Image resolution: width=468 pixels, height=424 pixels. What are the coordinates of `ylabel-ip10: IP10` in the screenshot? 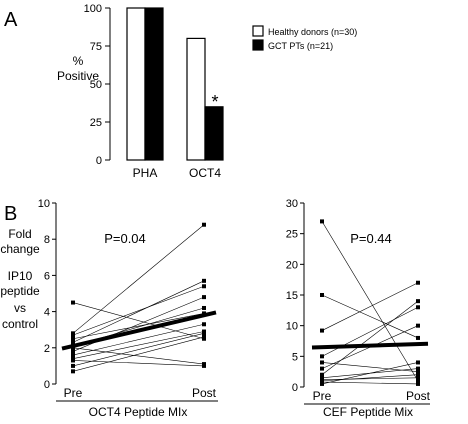 It's located at (20, 276).